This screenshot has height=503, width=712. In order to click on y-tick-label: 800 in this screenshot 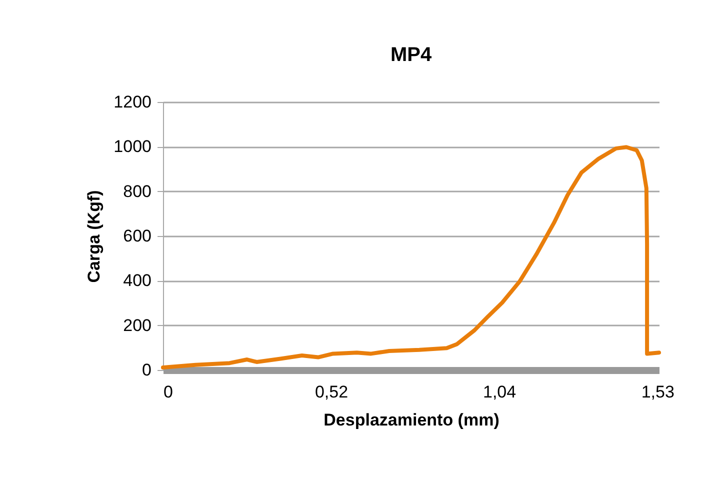, I will do `click(137, 191)`.